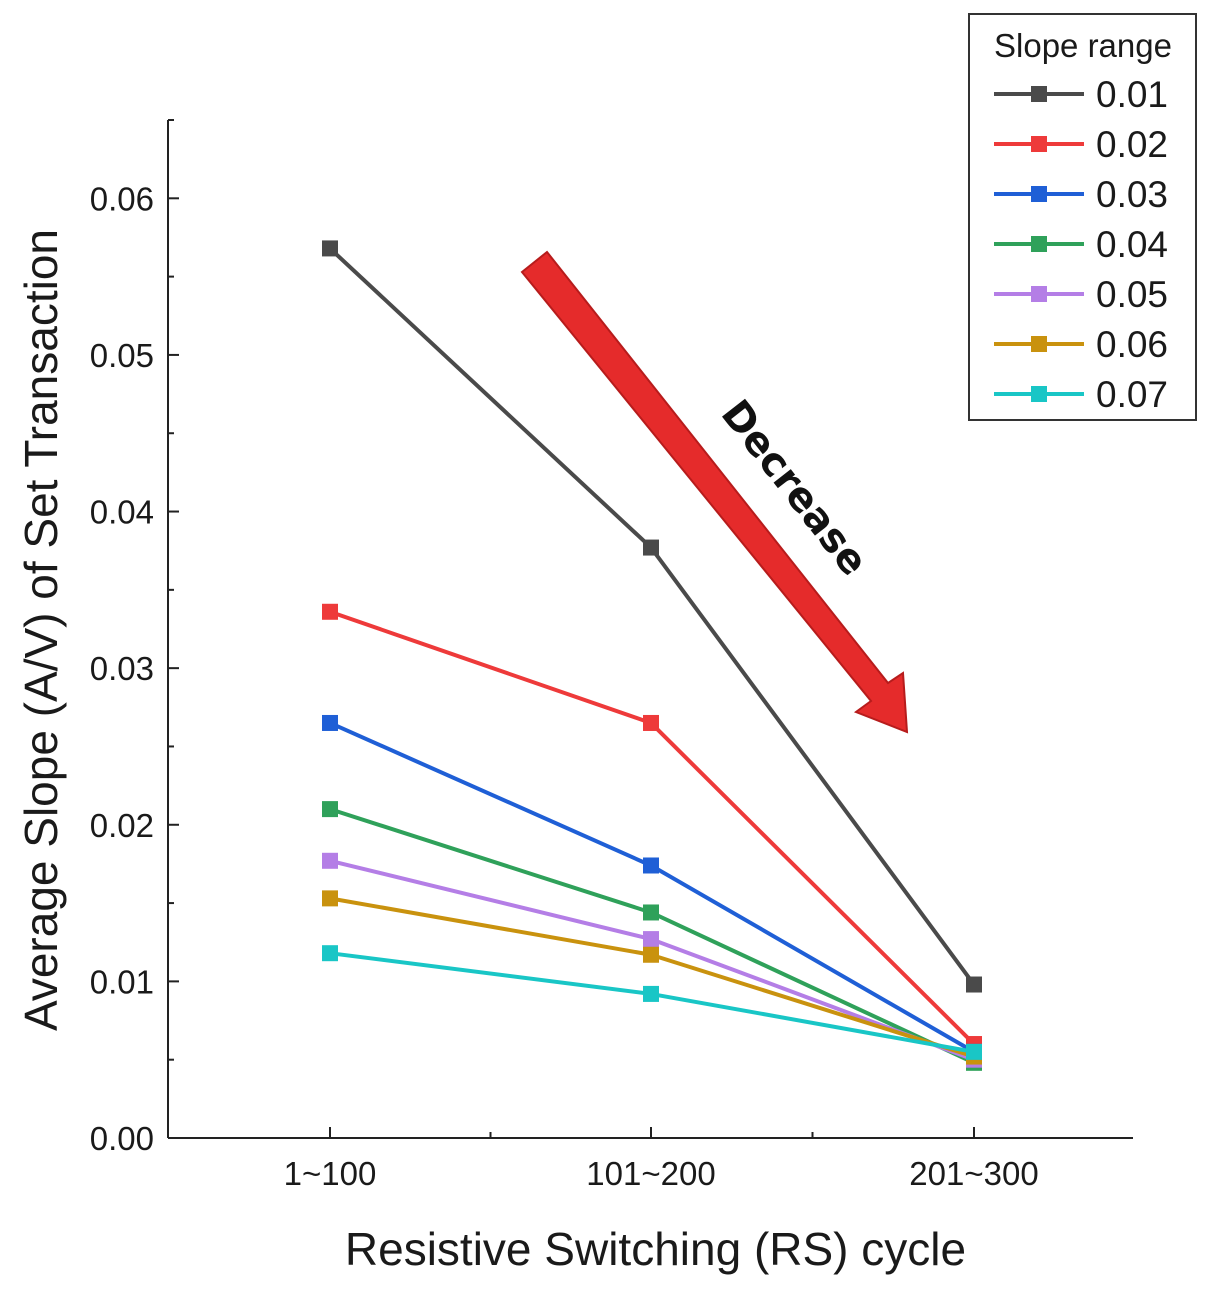  I want to click on y-axis-title: Average Slope (A/V) of Set Transaction, so click(41, 630).